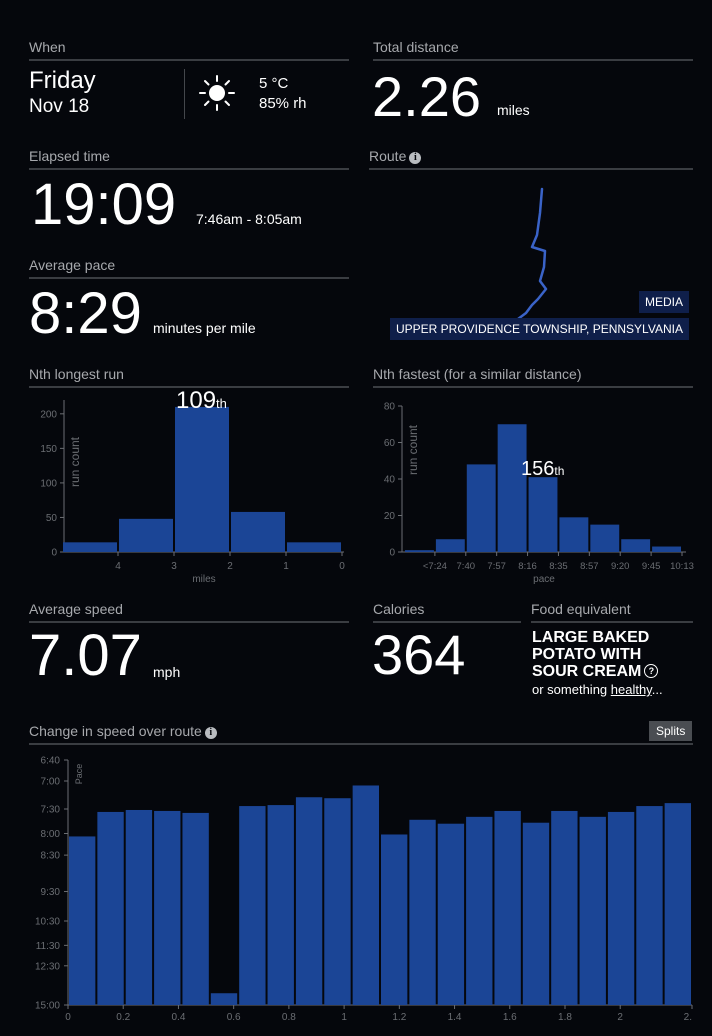  I want to click on y-tick-label: 60, so click(390, 443).